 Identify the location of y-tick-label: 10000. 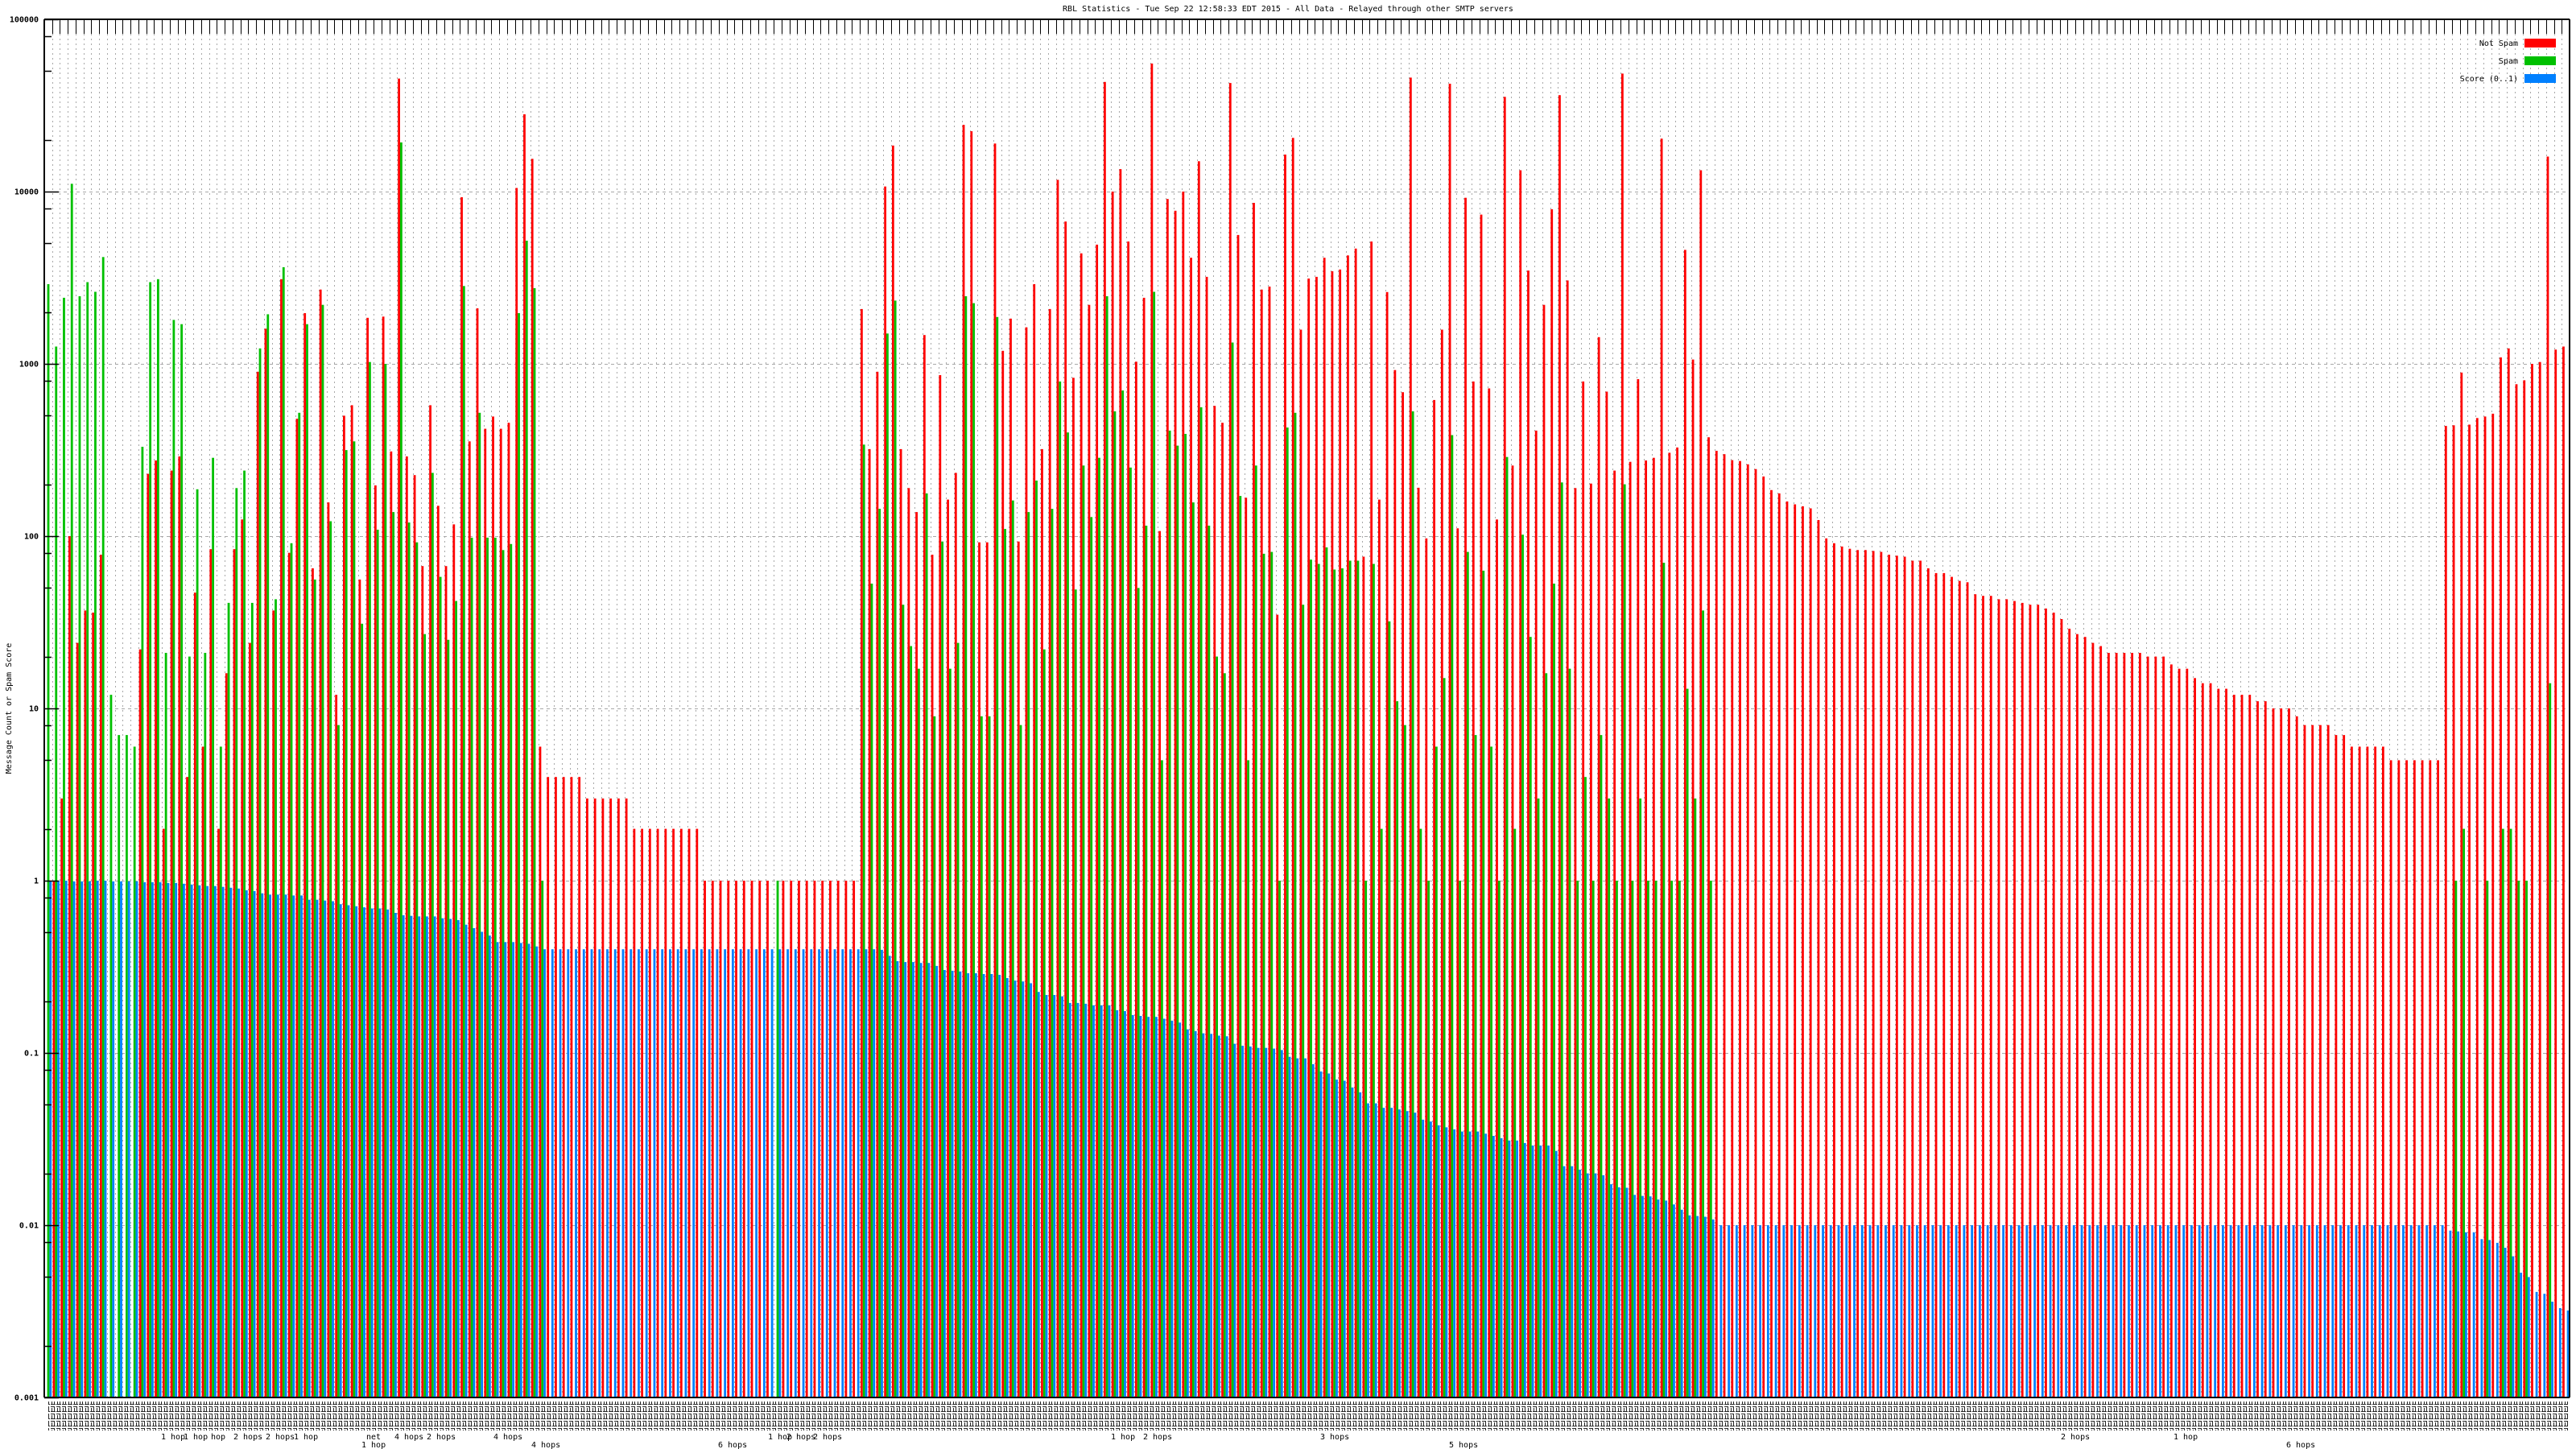
(26, 192).